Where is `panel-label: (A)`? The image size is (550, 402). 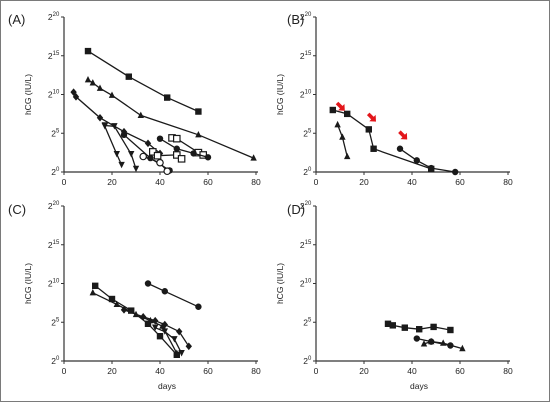
panel-label: (A) is located at coordinates (16, 19).